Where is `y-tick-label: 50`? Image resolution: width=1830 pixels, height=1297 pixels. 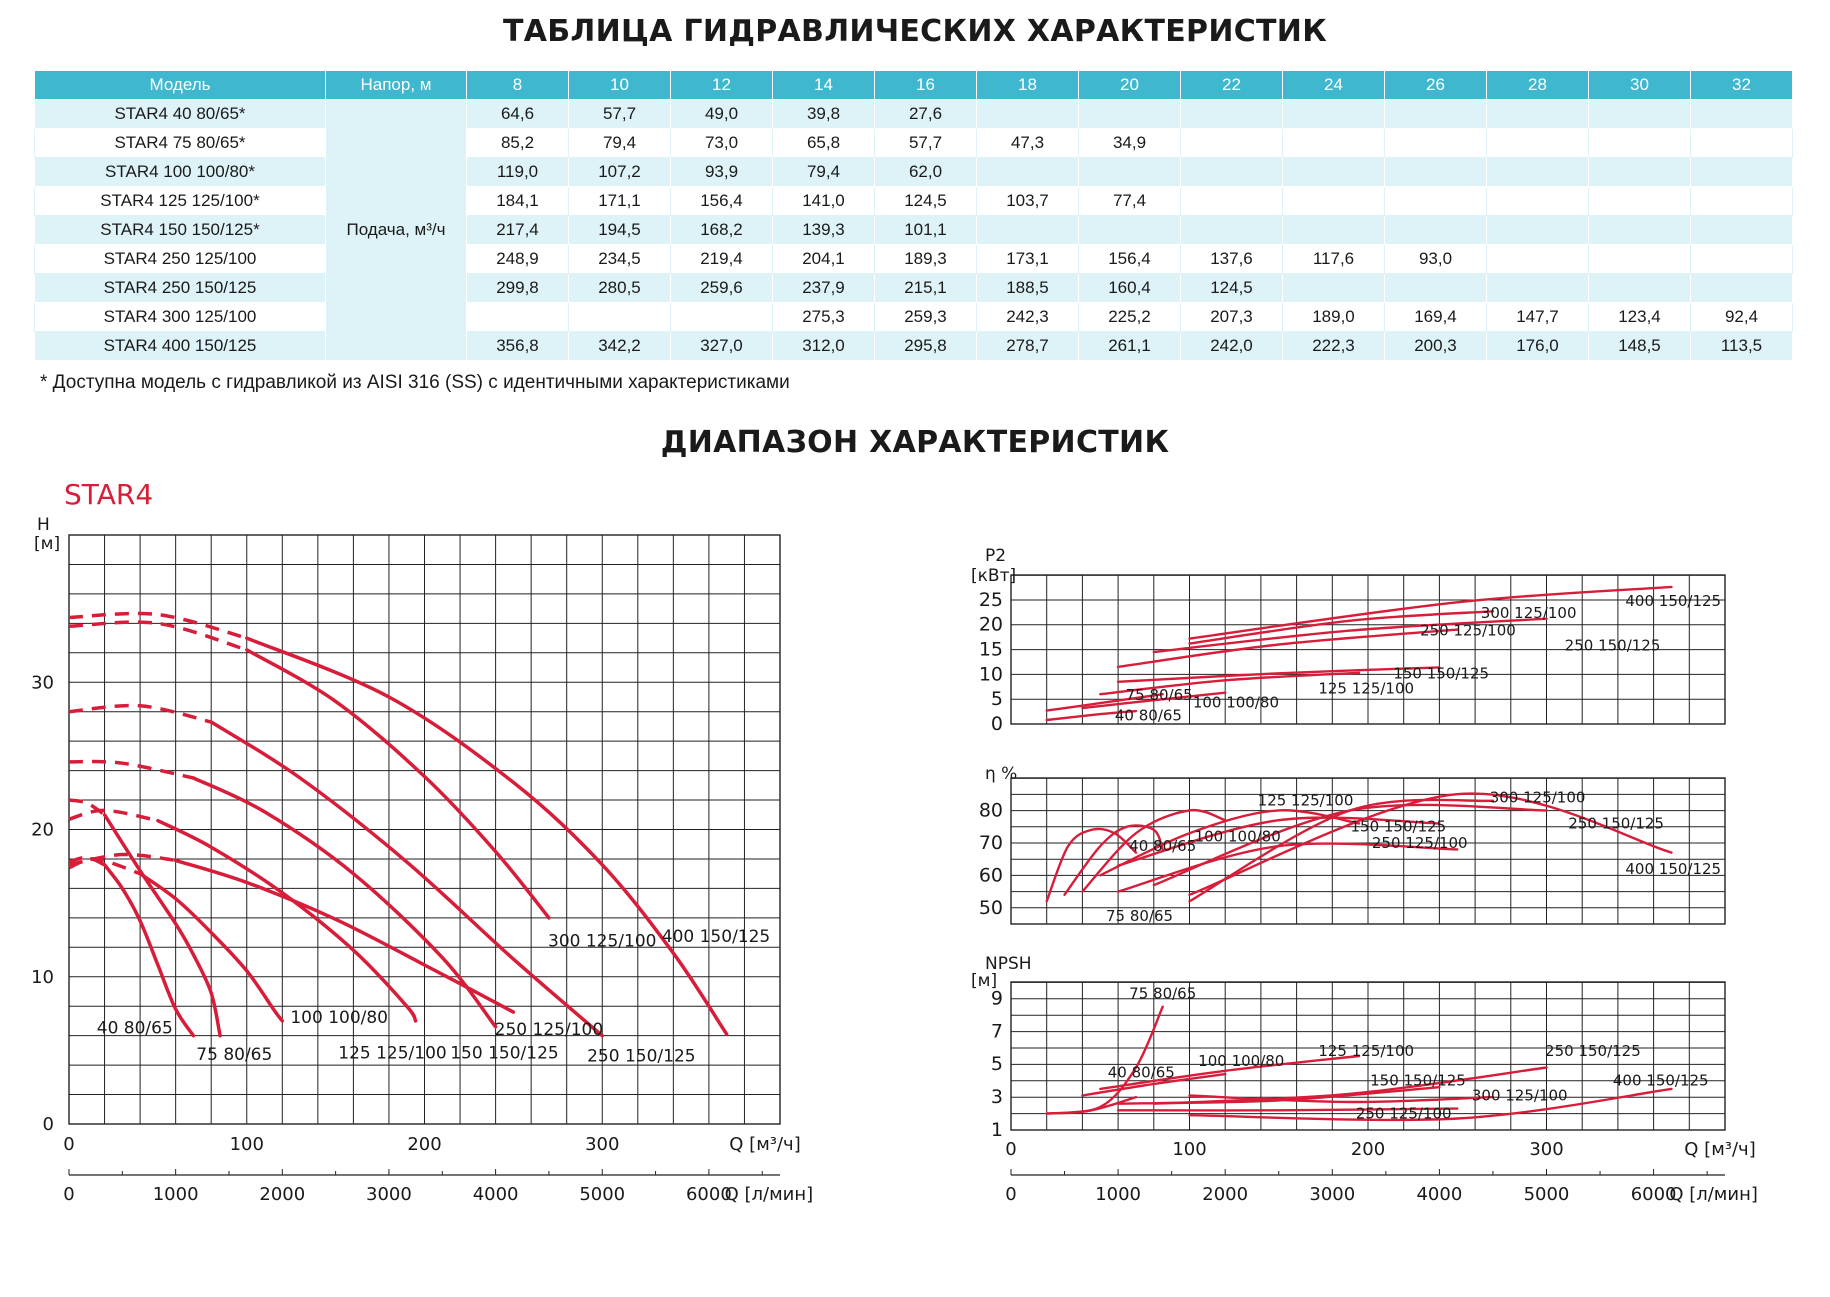 y-tick-label: 50 is located at coordinates (991, 908).